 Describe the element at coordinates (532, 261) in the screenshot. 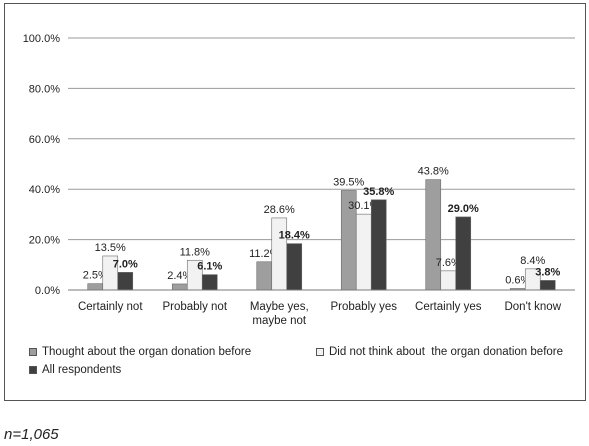

I see `data-label: 8.4%` at that location.